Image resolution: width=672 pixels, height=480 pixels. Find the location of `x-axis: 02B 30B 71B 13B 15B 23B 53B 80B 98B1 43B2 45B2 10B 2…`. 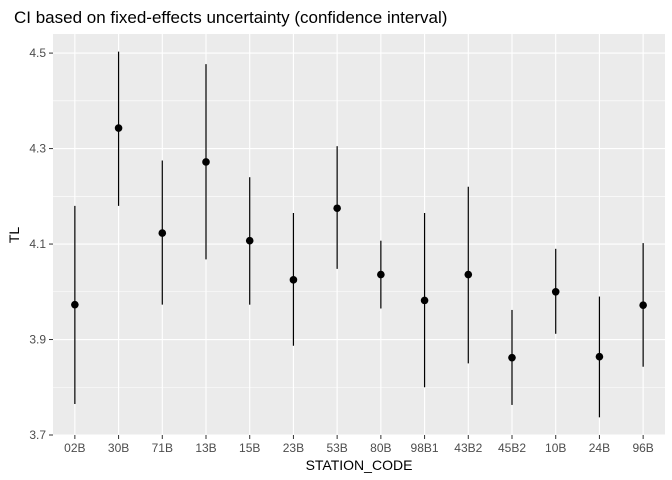

x-axis: 02B 30B 71B 13B 15B 23B 53B 80B 98B1 43B2 45B2 10B 2… is located at coordinates (359, 445).